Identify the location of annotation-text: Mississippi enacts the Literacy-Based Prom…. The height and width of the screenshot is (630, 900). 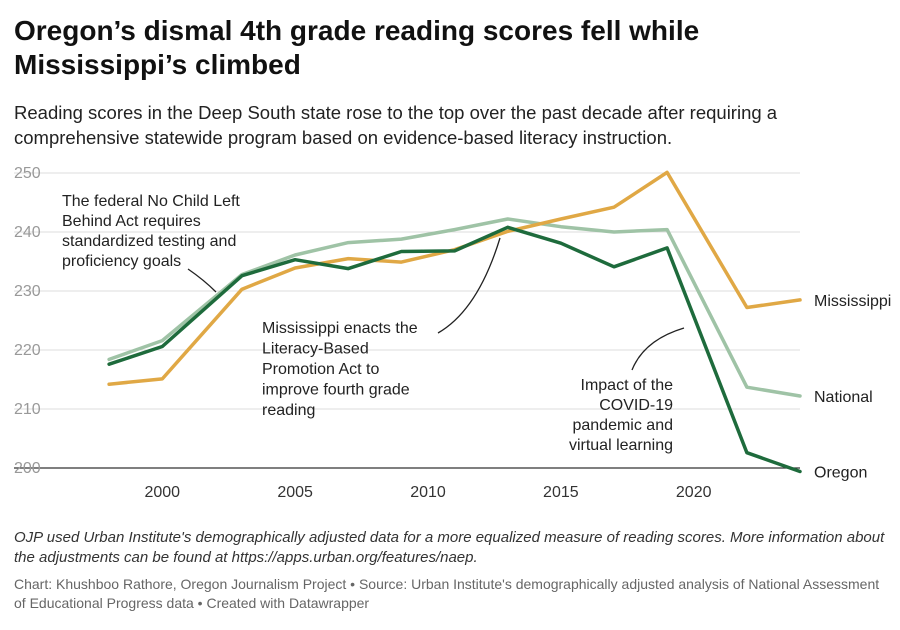
(340, 369).